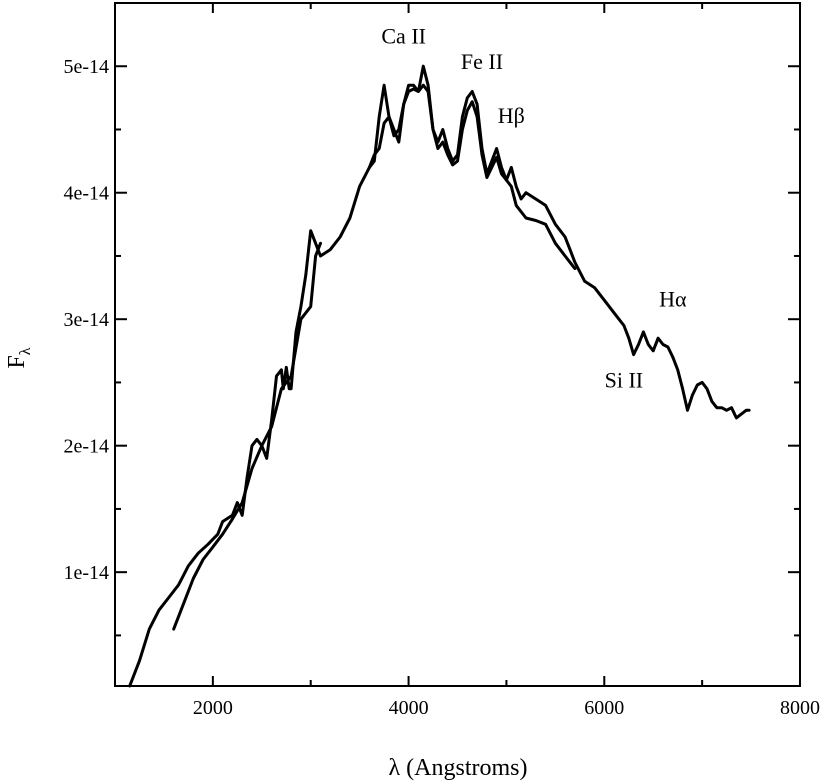  I want to click on y-tick-label: 4e-14, so click(86, 194).